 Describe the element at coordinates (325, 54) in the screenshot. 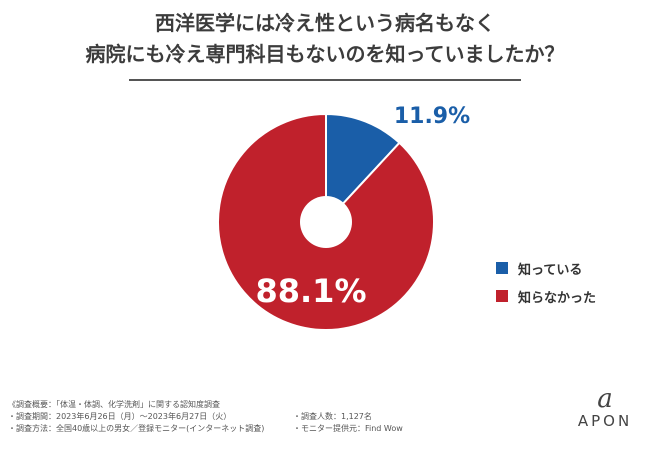

I see `chart-title-line2: 病院にも冷え専門科目もないのを知っていましたか？` at that location.